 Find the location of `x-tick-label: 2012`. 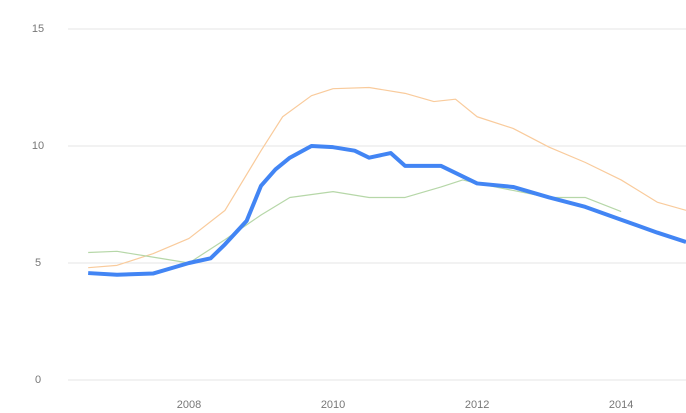

x-tick-label: 2012 is located at coordinates (477, 405).